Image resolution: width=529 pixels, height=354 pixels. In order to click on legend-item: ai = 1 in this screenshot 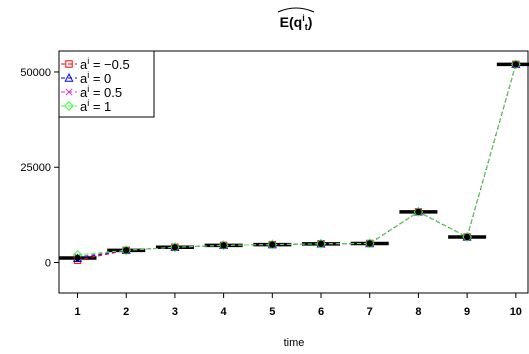, I will do `click(86, 106)`.